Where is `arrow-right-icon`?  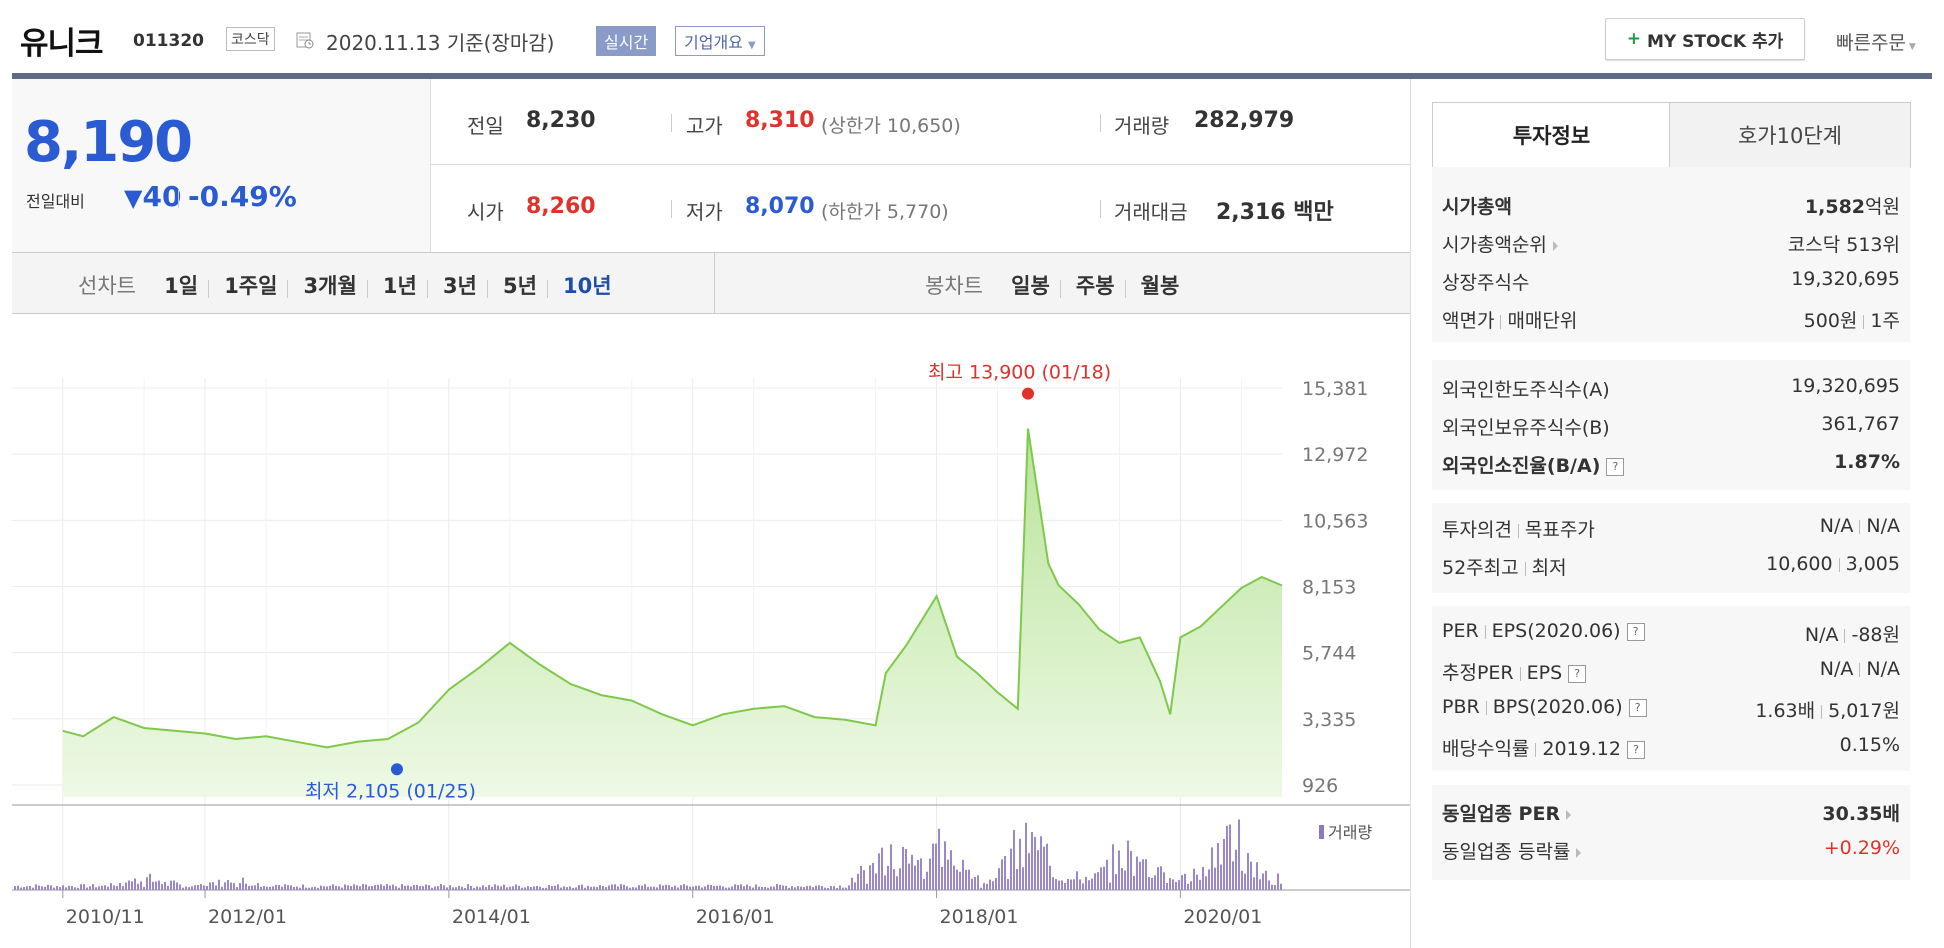
arrow-right-icon is located at coordinates (1579, 852).